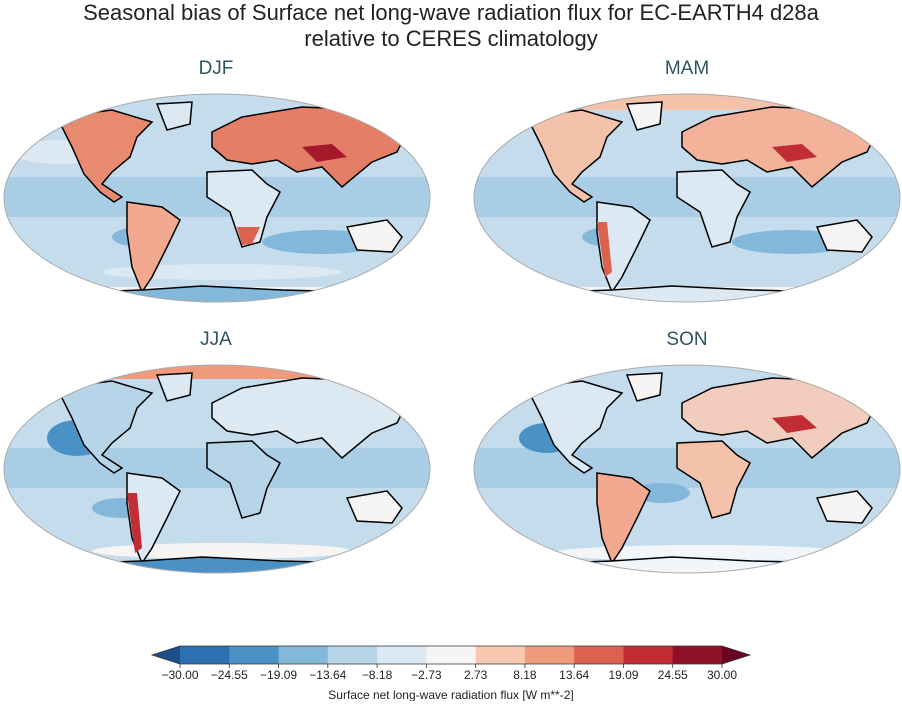 This screenshot has height=706, width=902. I want to click on colorbar-extend-max, so click(736, 655).